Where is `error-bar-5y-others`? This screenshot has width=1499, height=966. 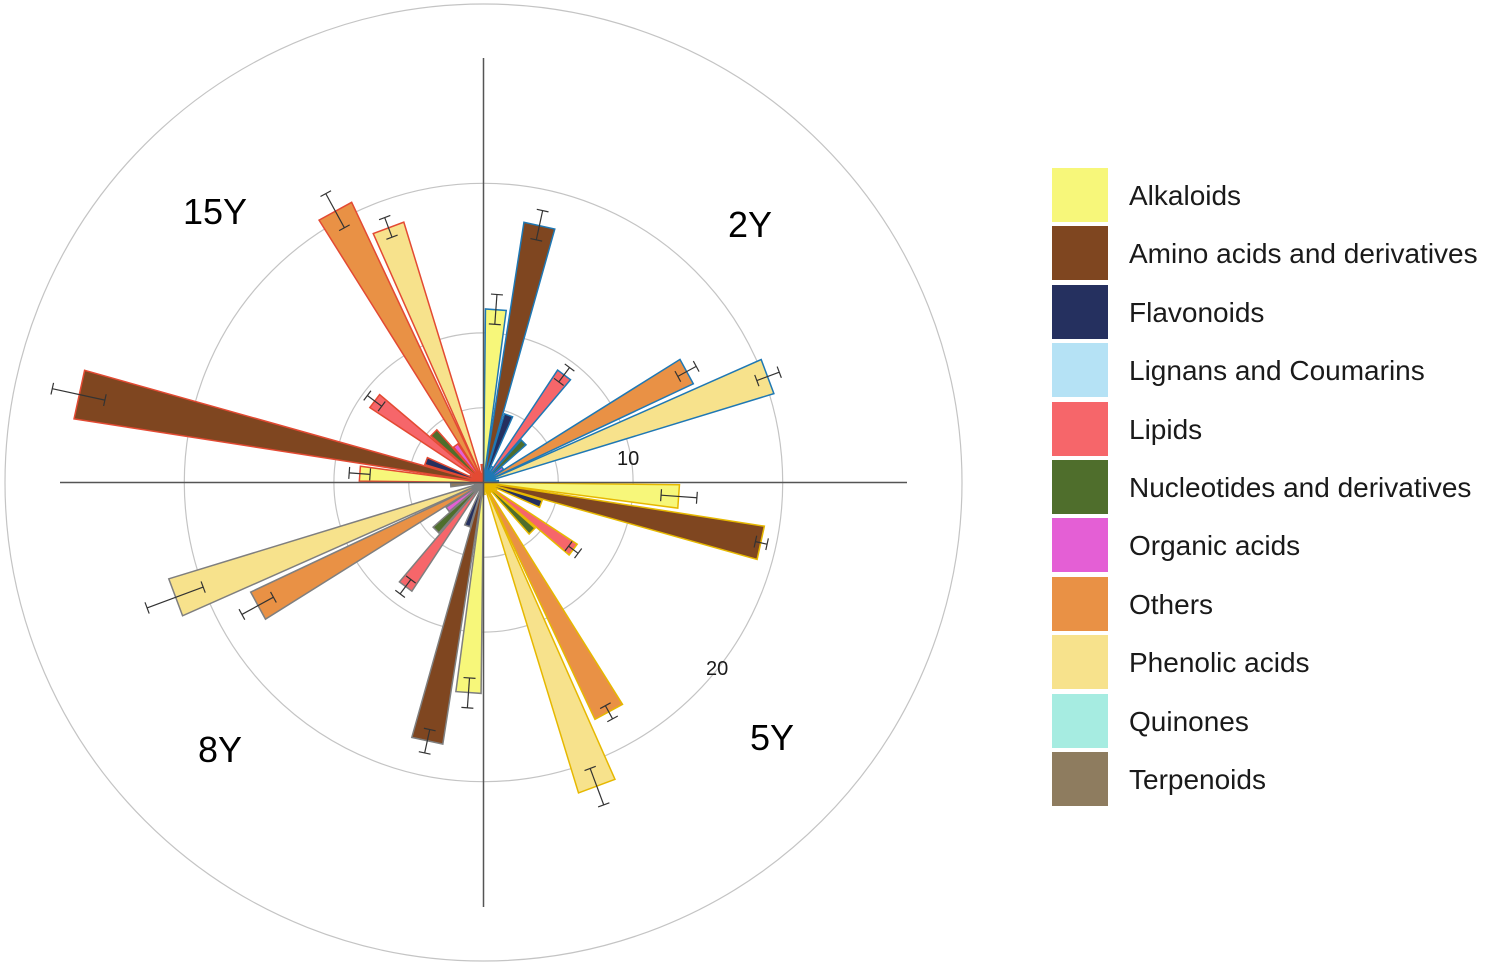
error-bar-5y-others is located at coordinates (609, 712).